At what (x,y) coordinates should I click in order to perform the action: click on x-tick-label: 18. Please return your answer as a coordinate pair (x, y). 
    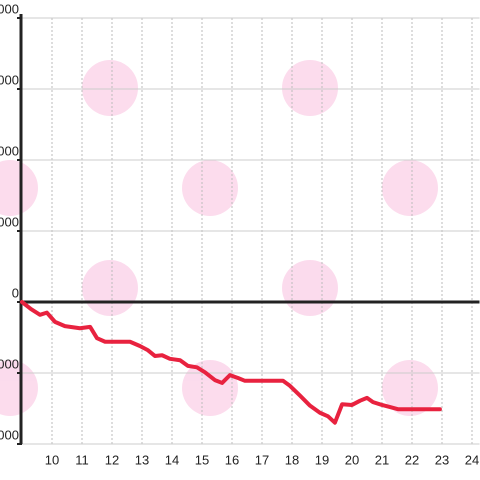
    Looking at the image, I should click on (292, 459).